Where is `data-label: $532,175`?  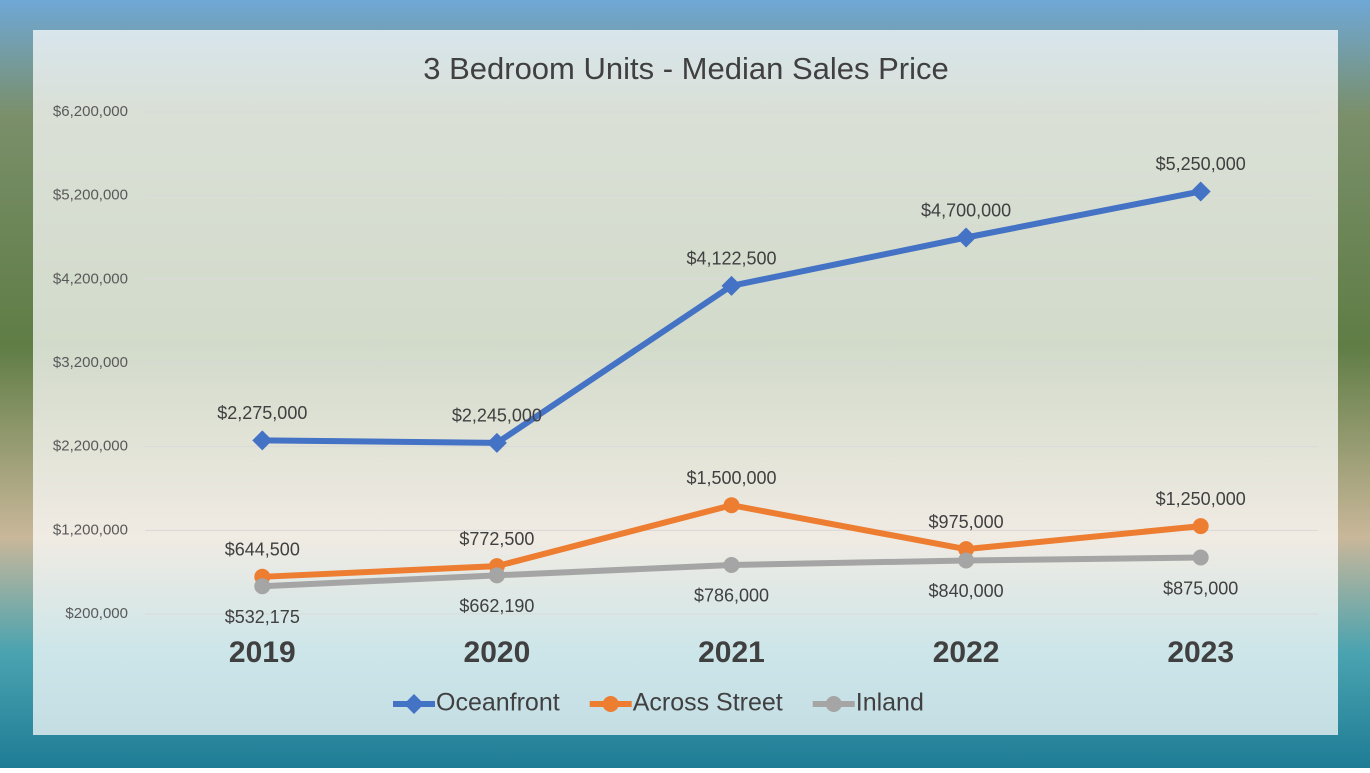 data-label: $532,175 is located at coordinates (262, 617).